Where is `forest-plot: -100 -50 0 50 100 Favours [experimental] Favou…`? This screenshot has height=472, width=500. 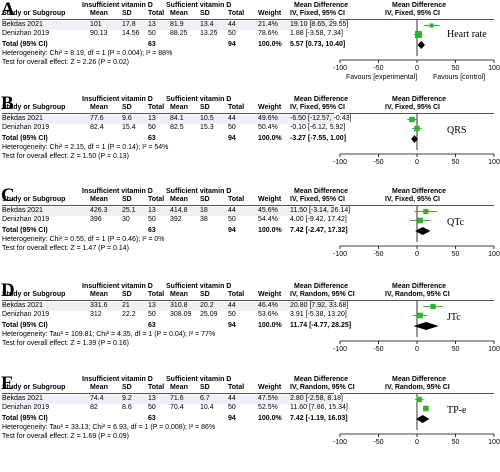 forest-plot: -100 -50 0 50 100 Favours [experimental] Favou… is located at coordinates (416, 50).